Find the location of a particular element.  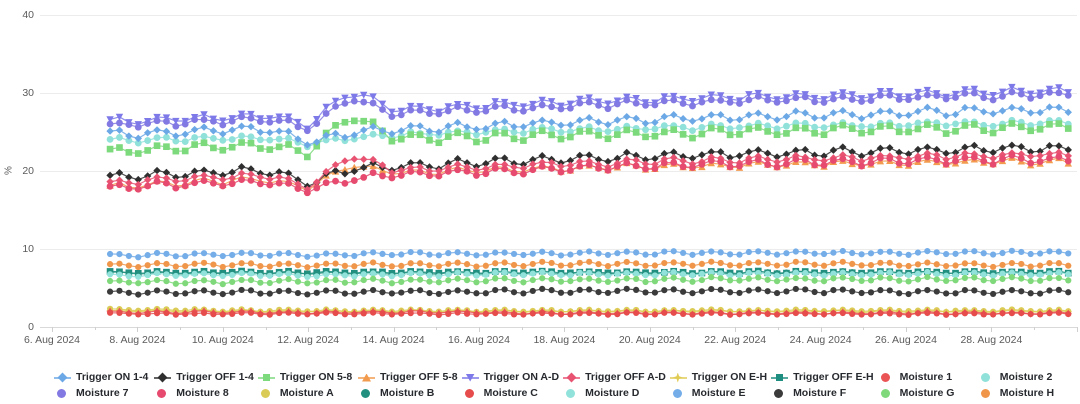

moisture-8-legend-marker-icon is located at coordinates (162, 393).